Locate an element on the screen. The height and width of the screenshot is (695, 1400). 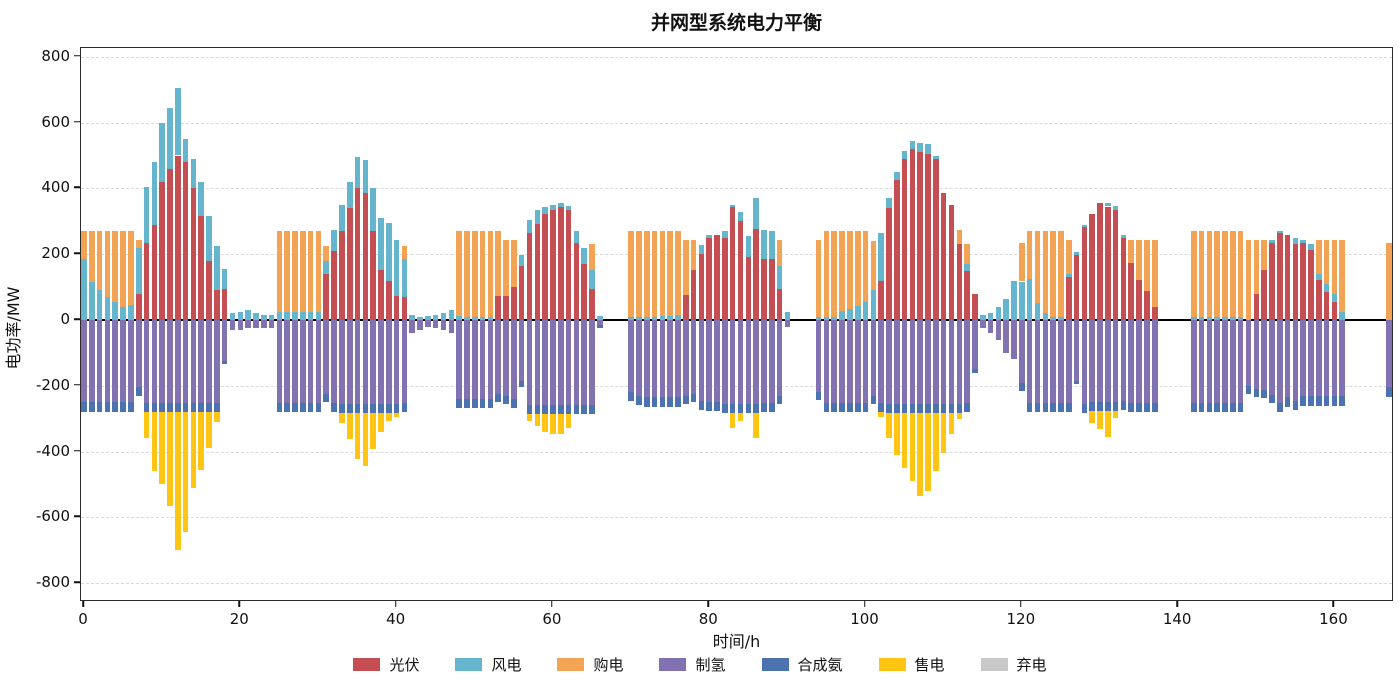
x-tick-label: 20 is located at coordinates (239, 619).